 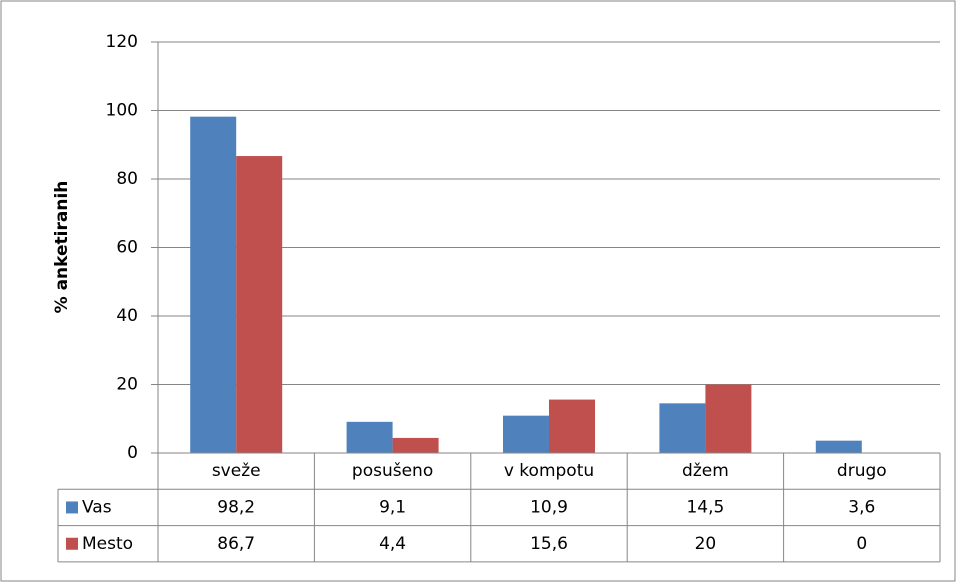 What do you see at coordinates (705, 507) in the screenshot?
I see `table-cell: 14,5` at bounding box center [705, 507].